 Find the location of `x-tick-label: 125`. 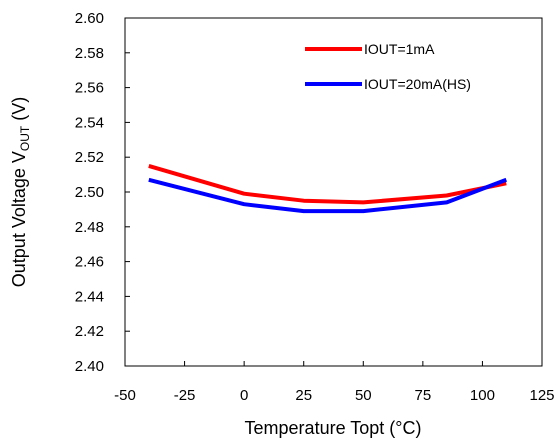

x-tick-label: 125 is located at coordinates (541, 395).